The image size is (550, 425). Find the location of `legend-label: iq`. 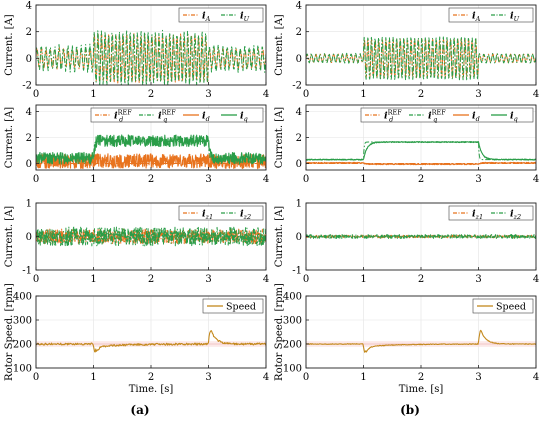

legend-label: iq is located at coordinates (514, 117).